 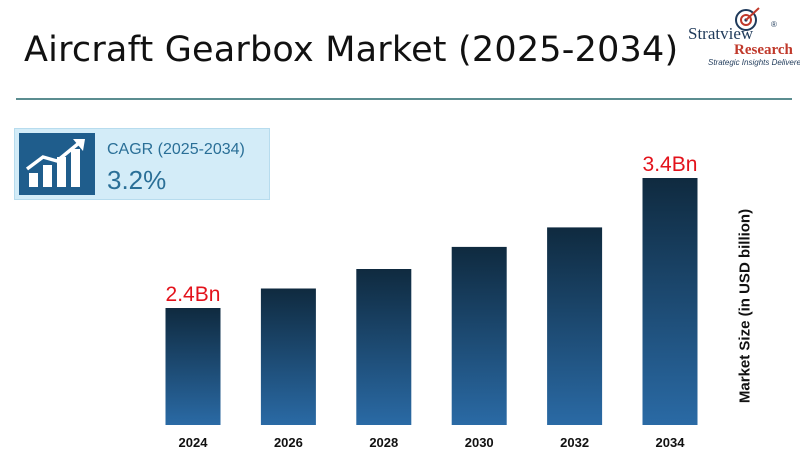 What do you see at coordinates (574, 442) in the screenshot?
I see `x-tick-label-2032: 2032` at bounding box center [574, 442].